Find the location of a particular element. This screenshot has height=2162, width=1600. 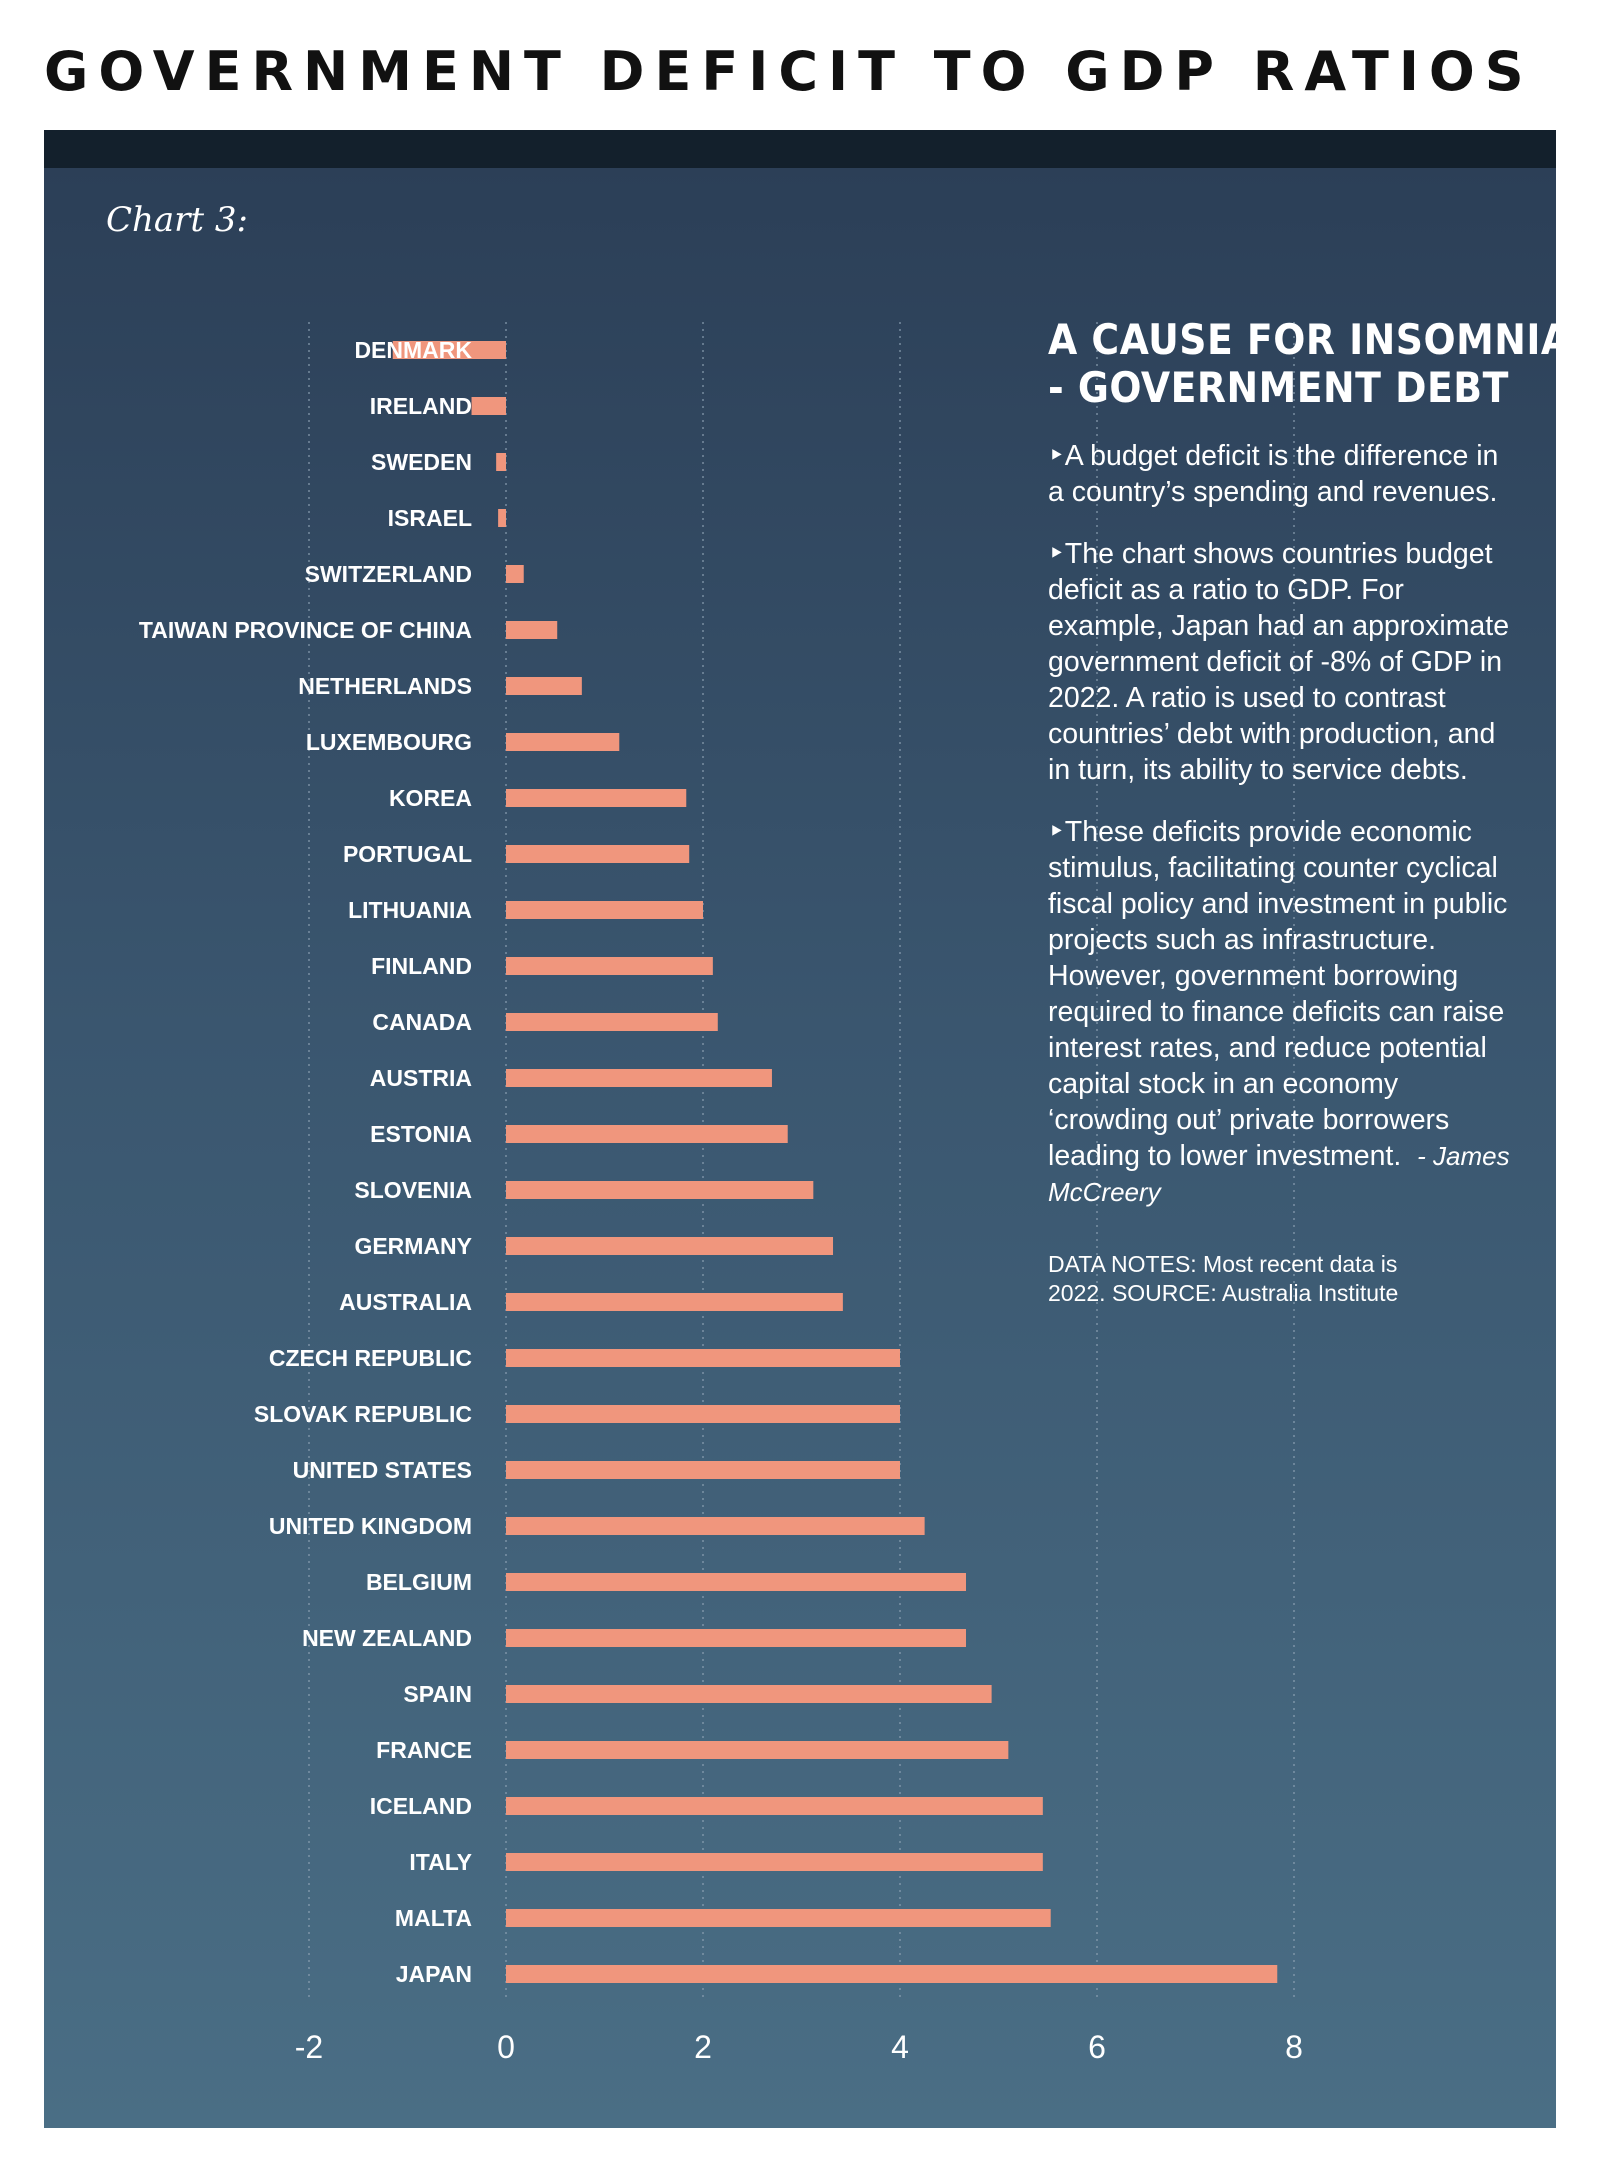

tick-label-4: 4 is located at coordinates (900, 2047).